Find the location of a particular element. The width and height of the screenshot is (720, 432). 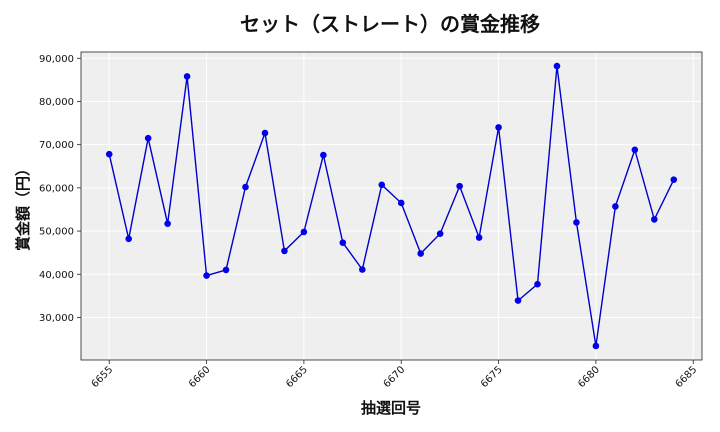

y-tick-label: 40,000 is located at coordinates (56, 275).